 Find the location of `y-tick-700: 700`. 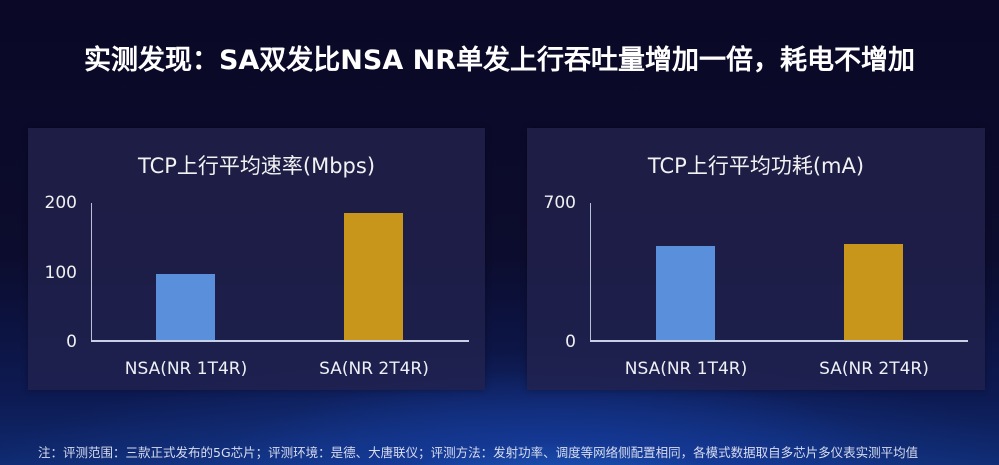

y-tick-700: 700 is located at coordinates (559, 203).